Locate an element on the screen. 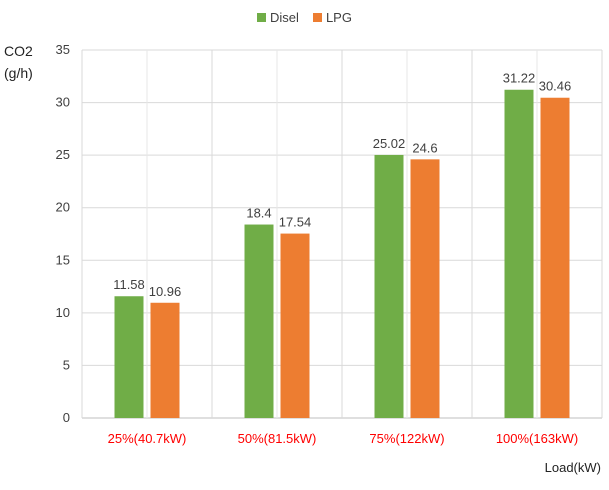  legend-item-disel: Disel is located at coordinates (278, 17).